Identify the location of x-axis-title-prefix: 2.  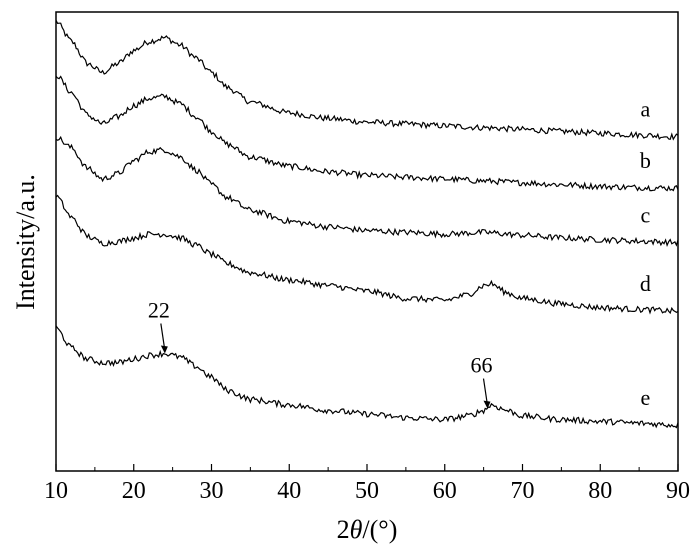
(343, 529).